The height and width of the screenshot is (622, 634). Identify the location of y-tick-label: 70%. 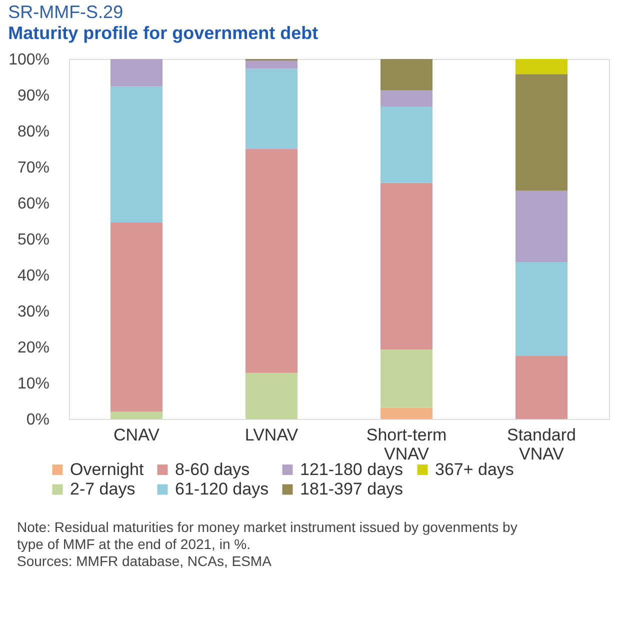
(33, 168).